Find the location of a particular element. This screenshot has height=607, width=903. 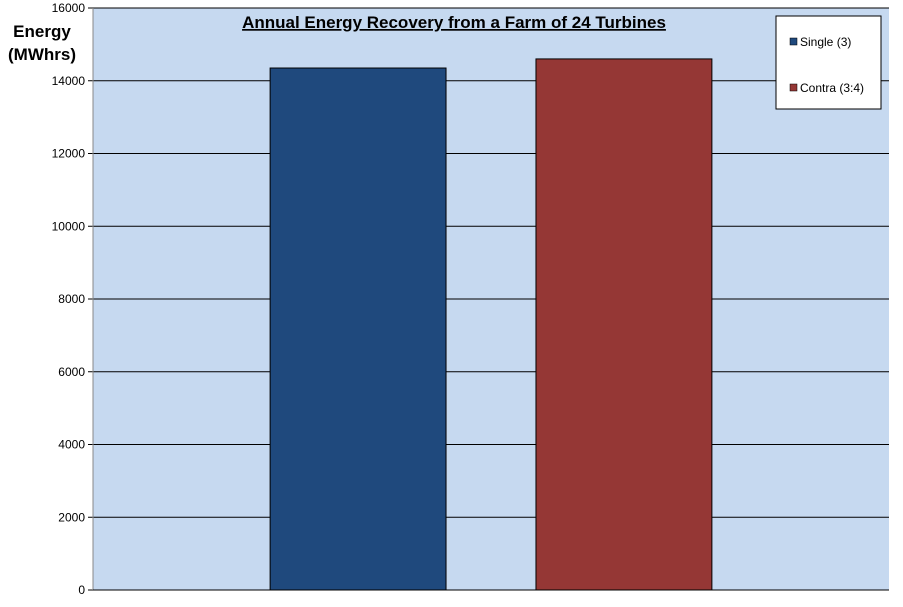

legend-label: Contra (3:4) is located at coordinates (832, 88).